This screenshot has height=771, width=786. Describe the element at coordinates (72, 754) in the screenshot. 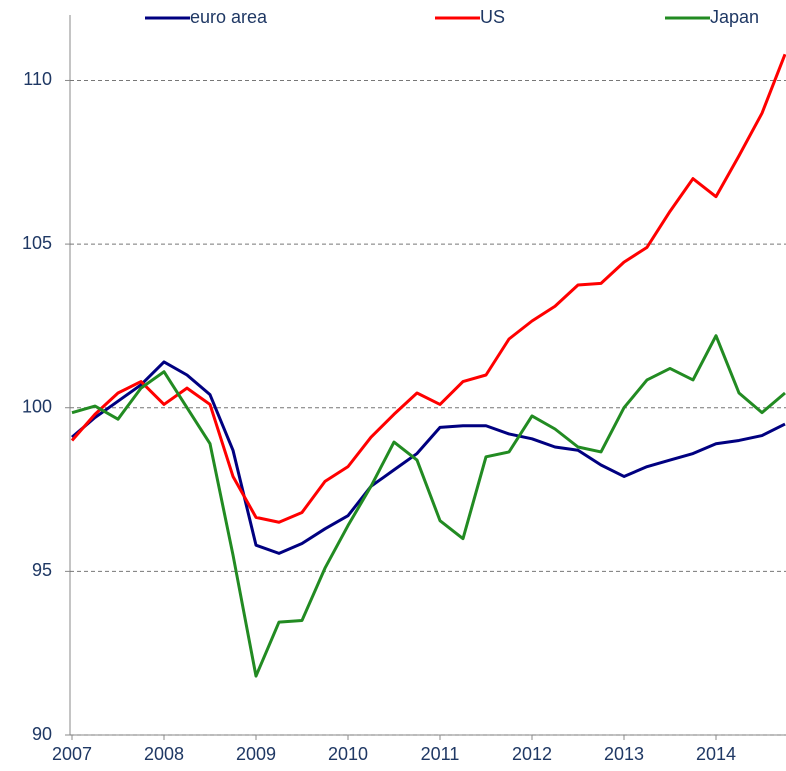

I see `x-tick-label: 2007` at that location.